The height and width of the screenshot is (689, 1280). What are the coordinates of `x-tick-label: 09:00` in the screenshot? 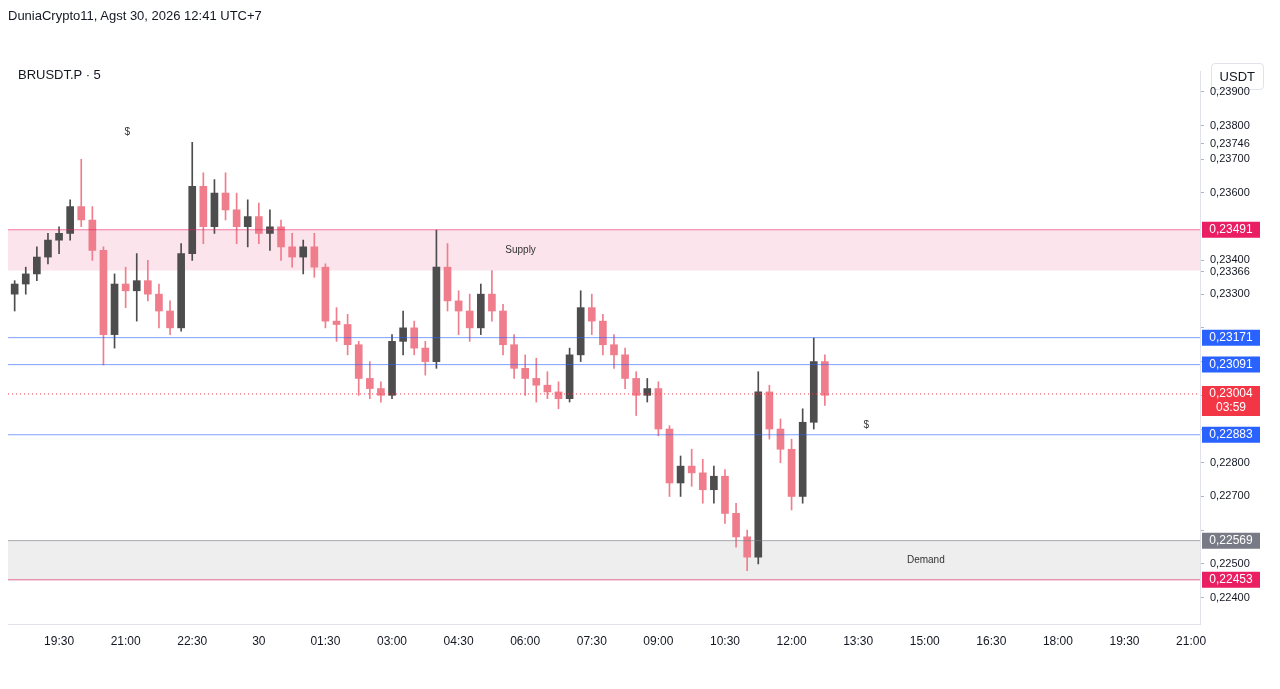 It's located at (658, 641).